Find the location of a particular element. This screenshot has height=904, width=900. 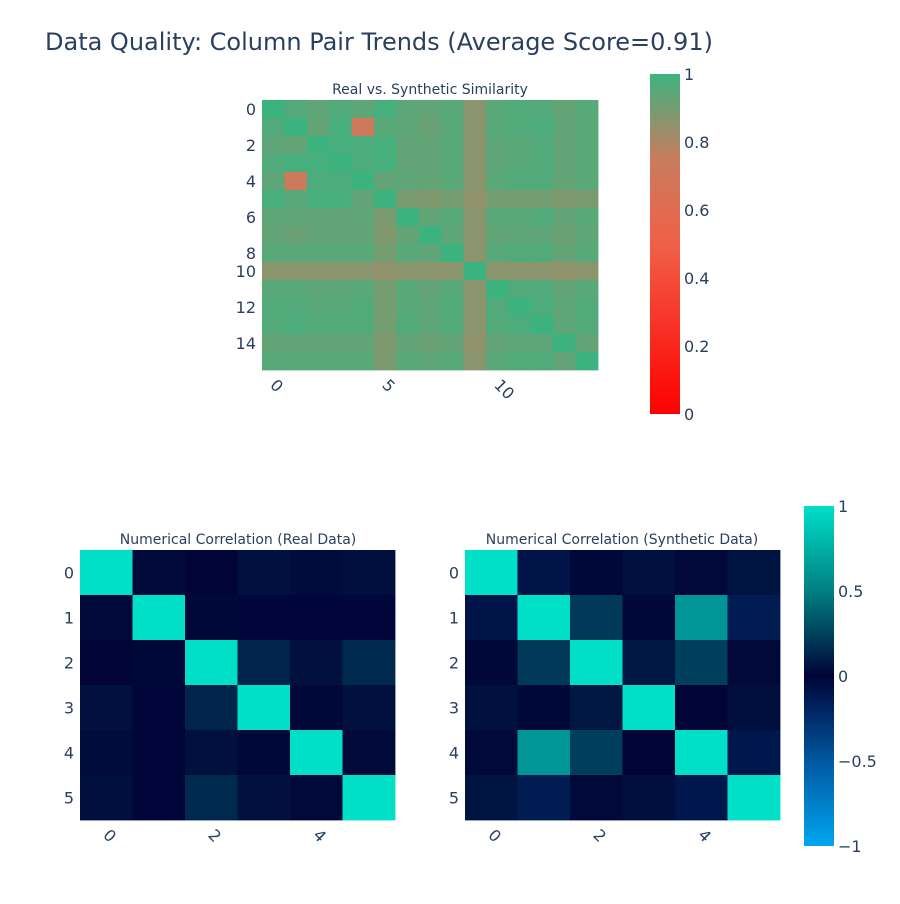

real-corr-y-tick: 2 is located at coordinates (69, 663).